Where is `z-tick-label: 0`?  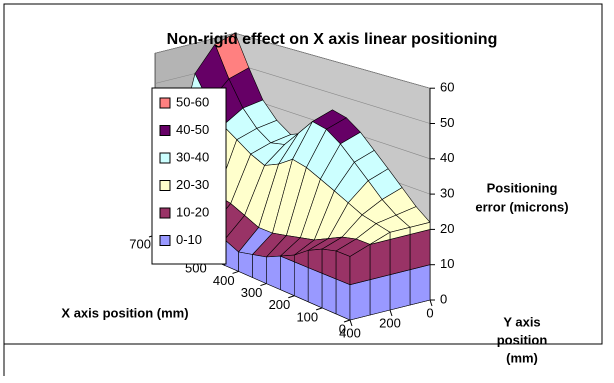
z-tick-label: 0 is located at coordinates (443, 298).